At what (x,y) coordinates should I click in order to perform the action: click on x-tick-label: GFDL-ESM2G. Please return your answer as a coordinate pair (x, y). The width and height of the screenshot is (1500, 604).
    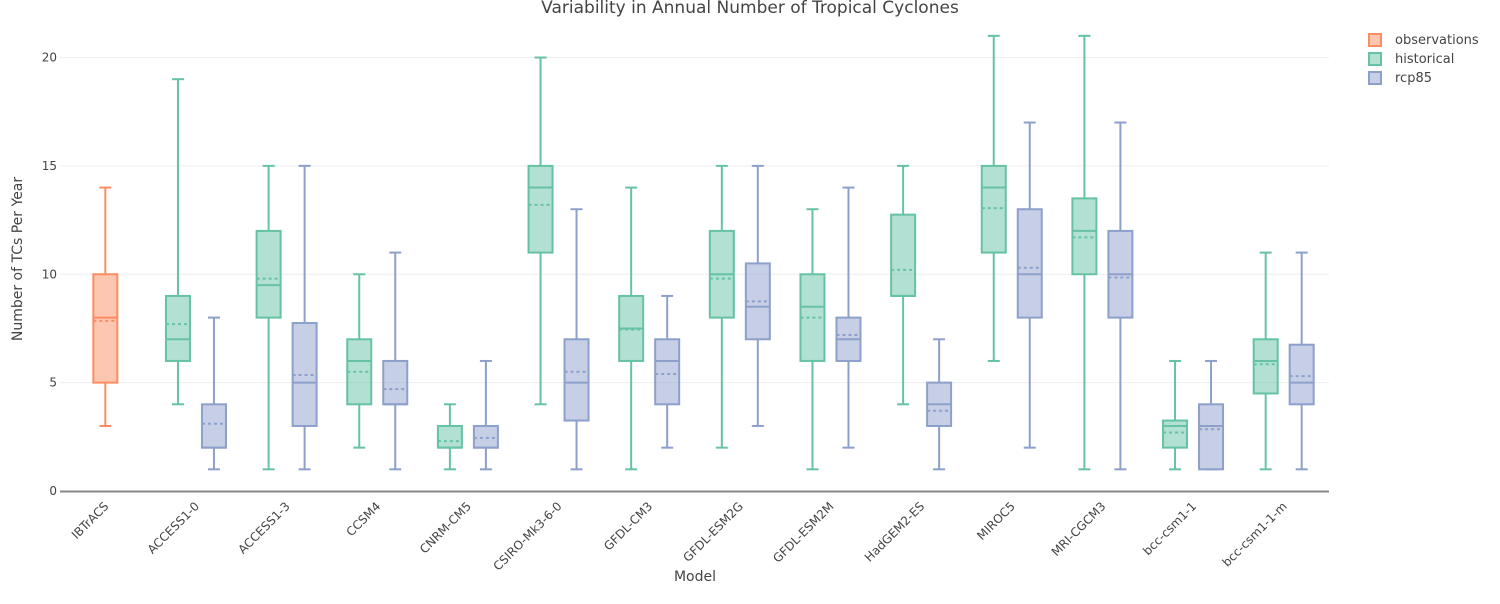
    Looking at the image, I should click on (713, 532).